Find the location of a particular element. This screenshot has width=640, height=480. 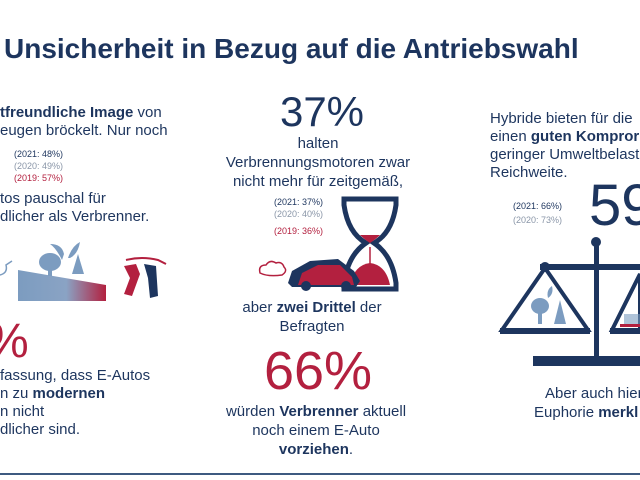

right-note-2020: (2020: 73%) is located at coordinates (538, 220).